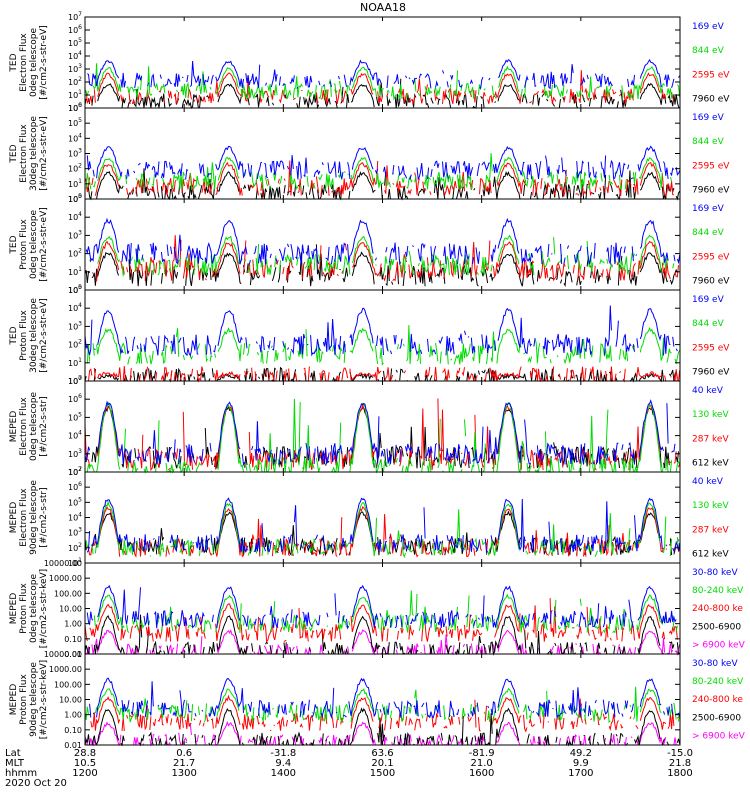 This screenshot has width=750, height=800. What do you see at coordinates (580, 773) in the screenshot?
I see `hhmm-tick-label: 1700` at bounding box center [580, 773].